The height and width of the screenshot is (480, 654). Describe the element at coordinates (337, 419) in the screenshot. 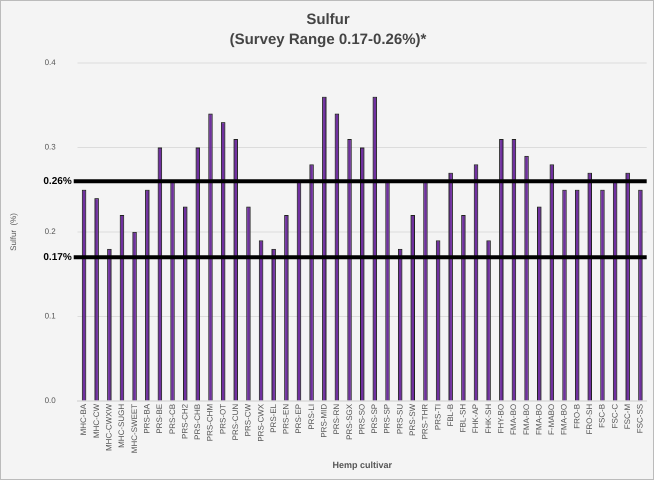

I see `x-tick-label: PRS-RN` at that location.